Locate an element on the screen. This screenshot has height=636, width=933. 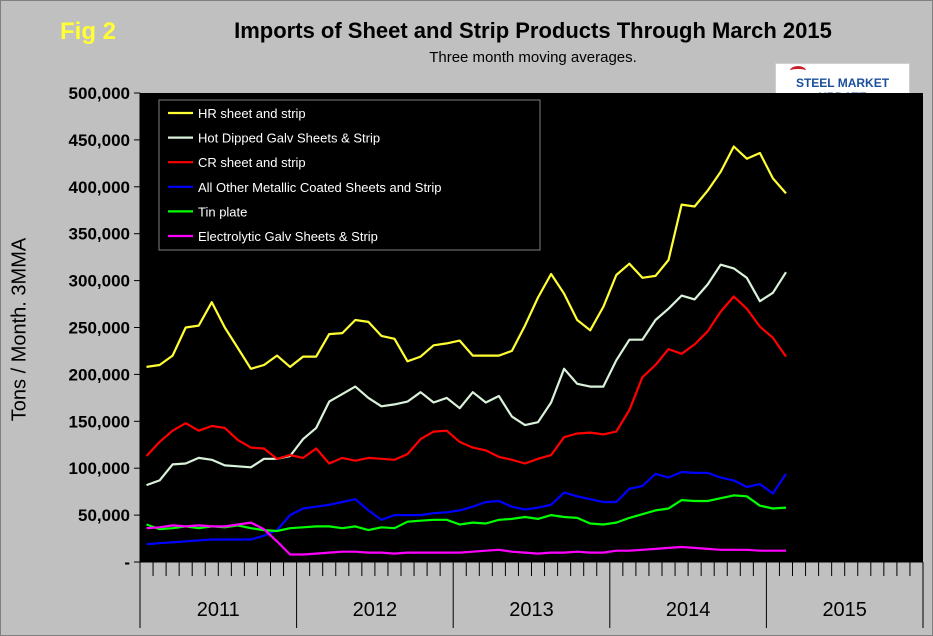
legend-label: Tin plate is located at coordinates (222, 211).